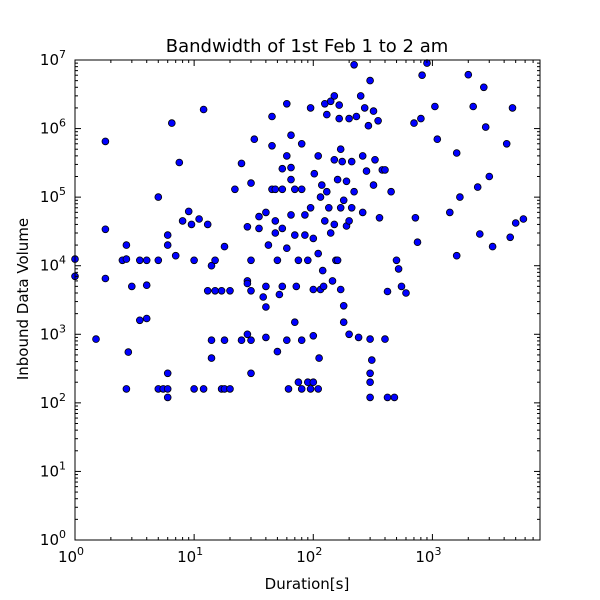 Image resolution: width=600 pixels, height=600 pixels. I want to click on x-axis-label: Duration[s], so click(307, 584).